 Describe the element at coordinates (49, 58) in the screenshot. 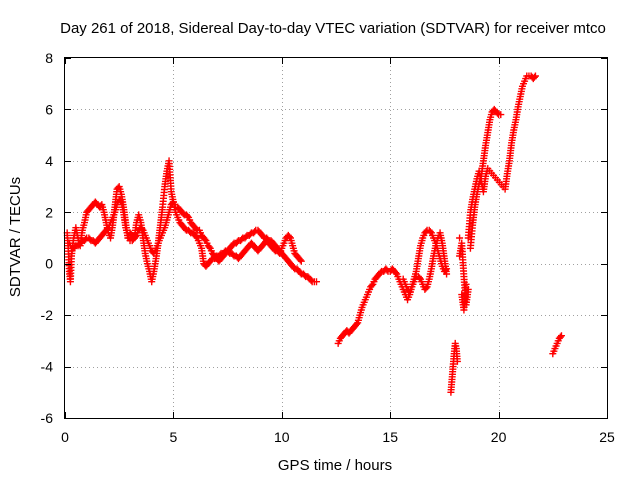

I see `y-tick-label: 8` at that location.